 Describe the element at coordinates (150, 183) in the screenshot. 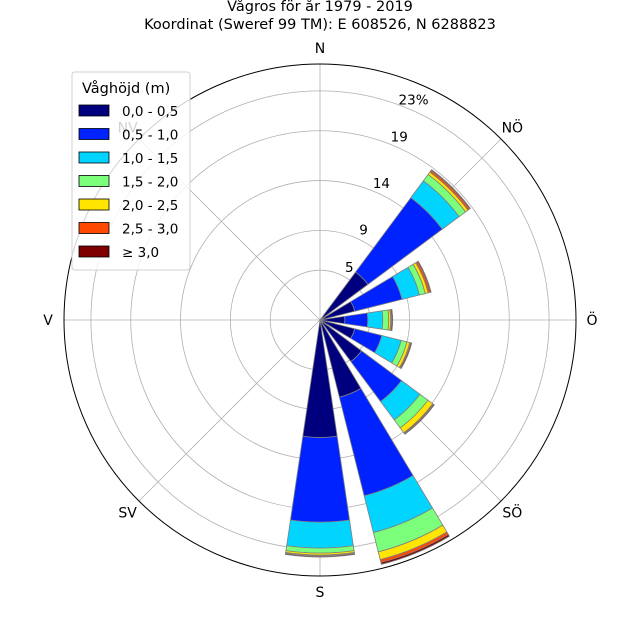

I see `legend-entry-label: 1,5 - 2,0` at that location.